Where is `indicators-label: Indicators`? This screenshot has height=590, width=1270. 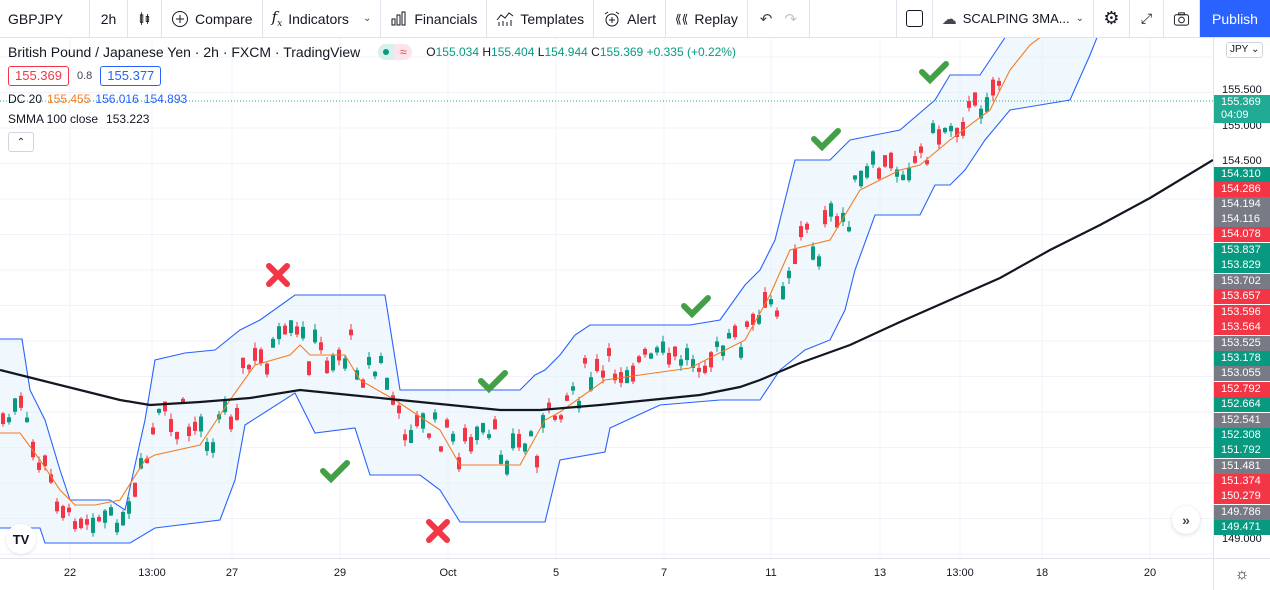 indicators-label: Indicators is located at coordinates (318, 18).